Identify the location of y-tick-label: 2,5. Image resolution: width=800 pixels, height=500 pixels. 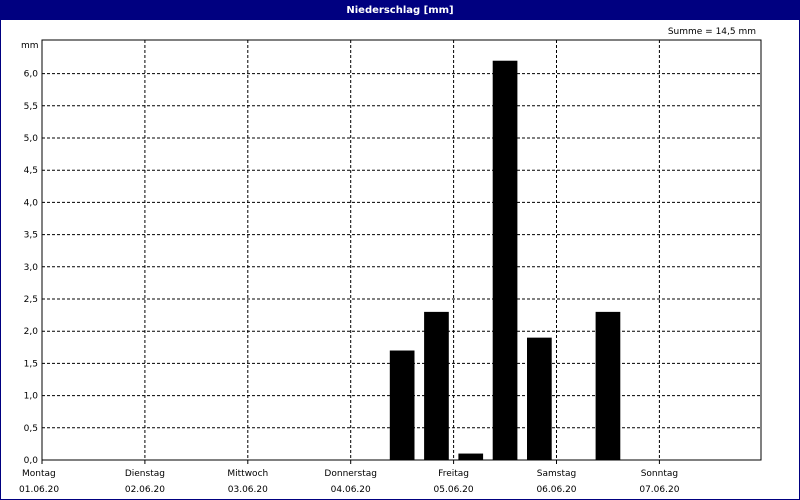
(31, 300).